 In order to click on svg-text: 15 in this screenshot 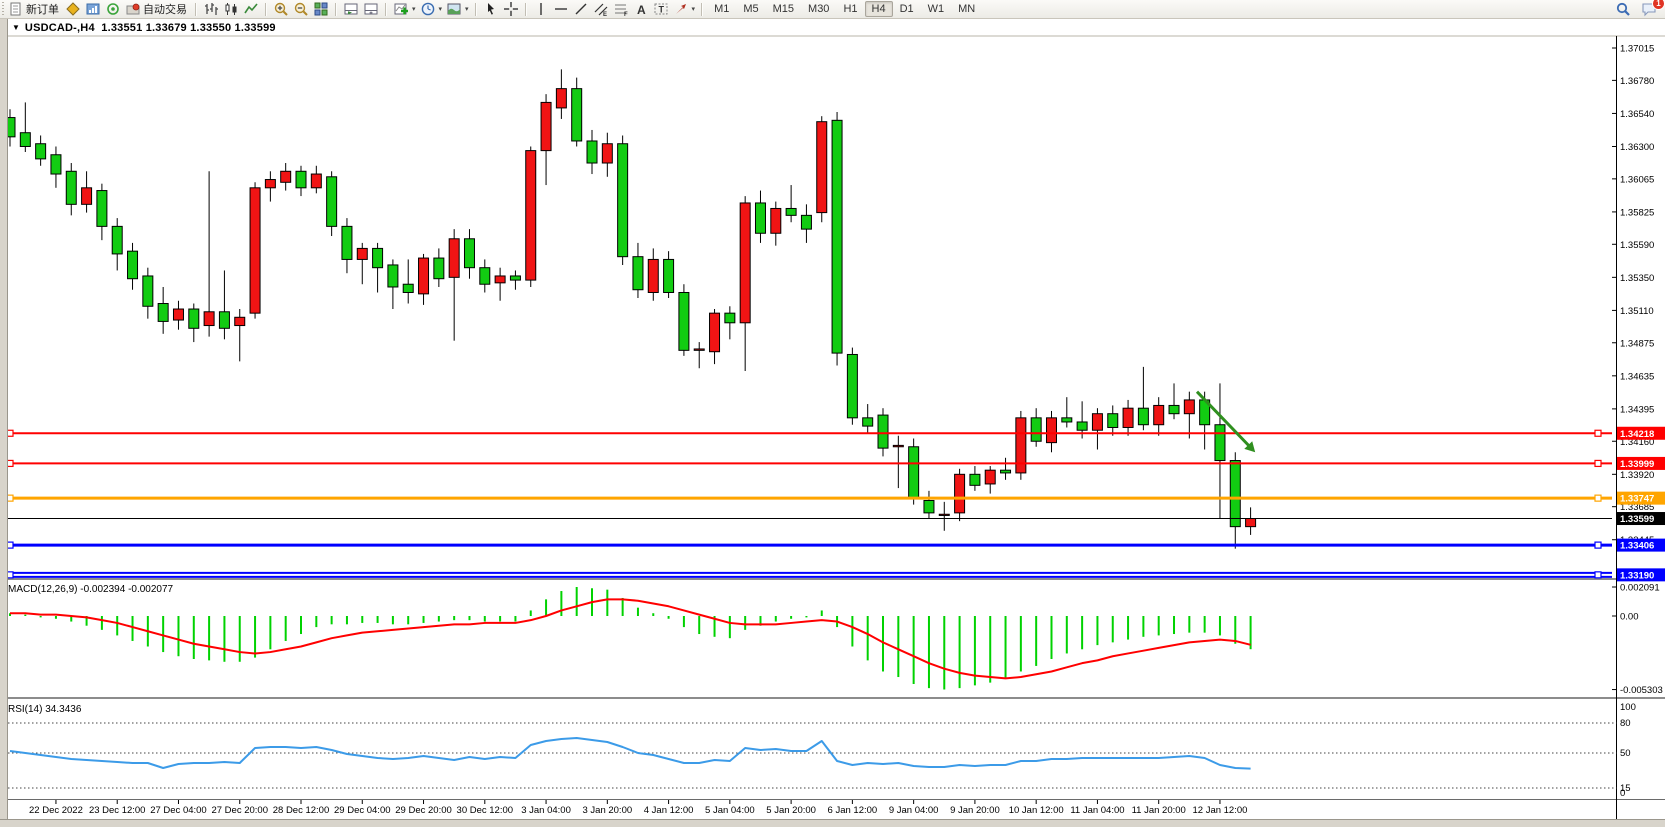, I will do `click(1625, 788)`.